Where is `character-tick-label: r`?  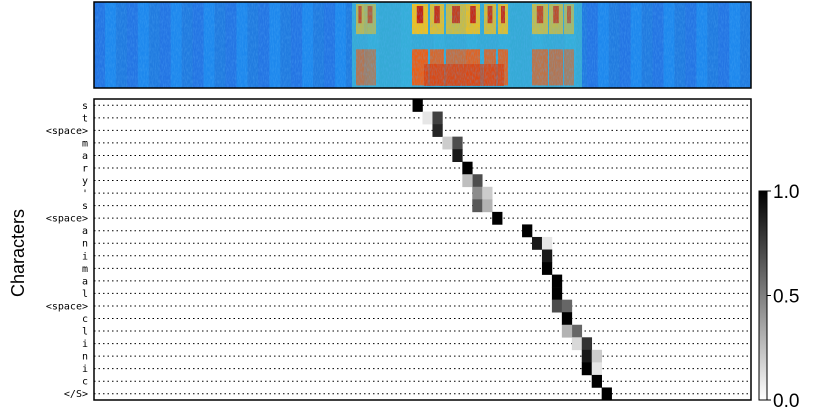 character-tick-label: r is located at coordinates (85, 168).